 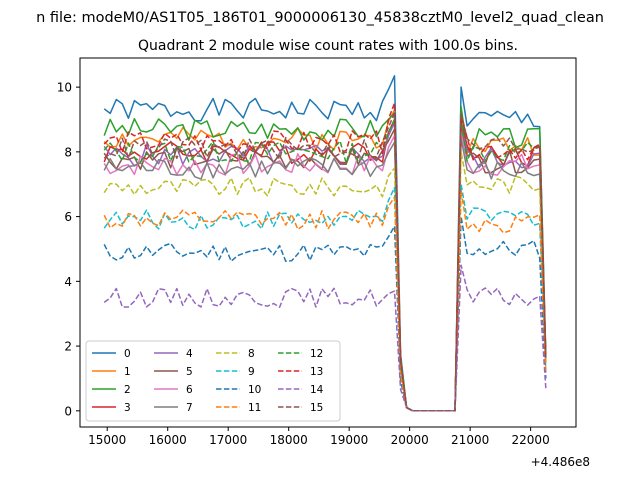 I want to click on legend-label-5: 5, so click(x=189, y=372).